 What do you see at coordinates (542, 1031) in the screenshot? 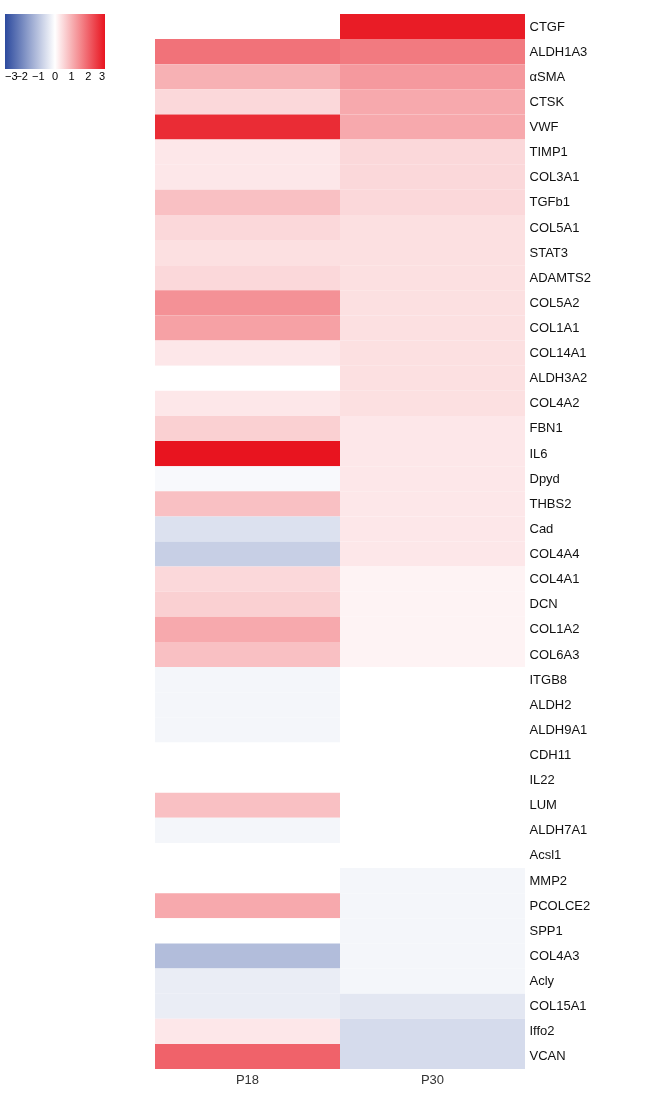
I see `y-tick-label: Iffo2` at bounding box center [542, 1031].